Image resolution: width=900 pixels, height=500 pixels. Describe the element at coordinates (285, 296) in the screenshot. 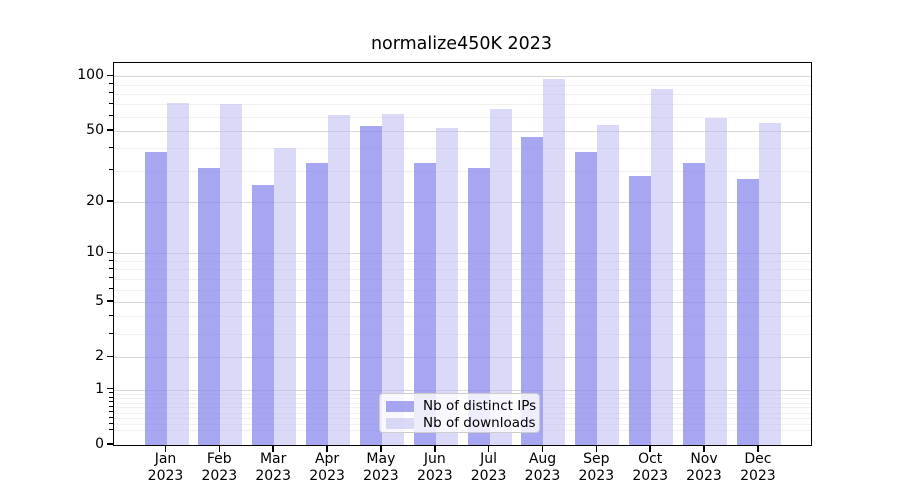

I see `bar-downloads-mar` at that location.